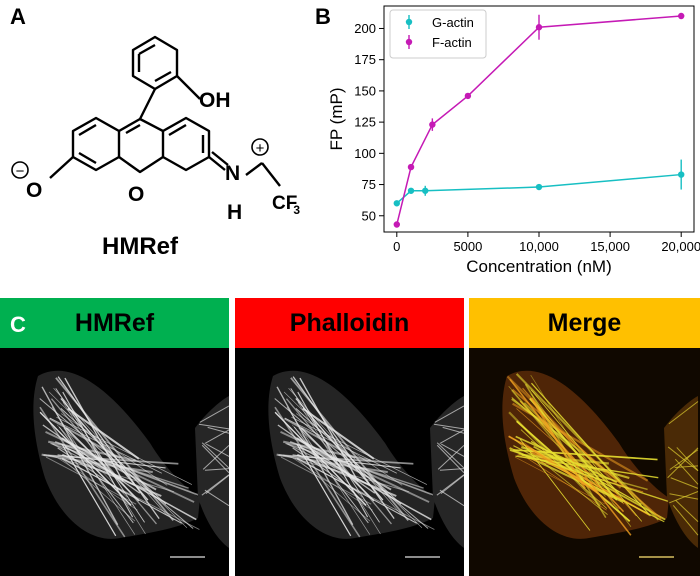  Describe the element at coordinates (409, 42) in the screenshot. I see `legend-marker` at that location.